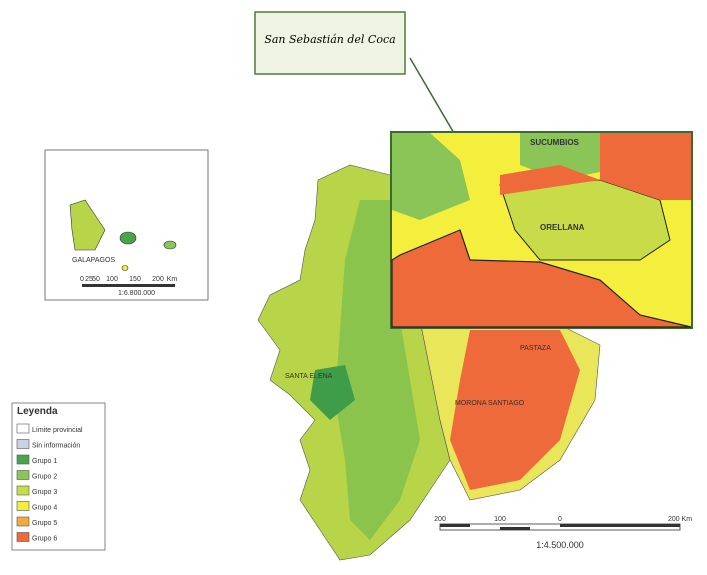 Image resolution: width=707 pixels, height=575 pixels. I want to click on amazon-orange, so click(515, 410).